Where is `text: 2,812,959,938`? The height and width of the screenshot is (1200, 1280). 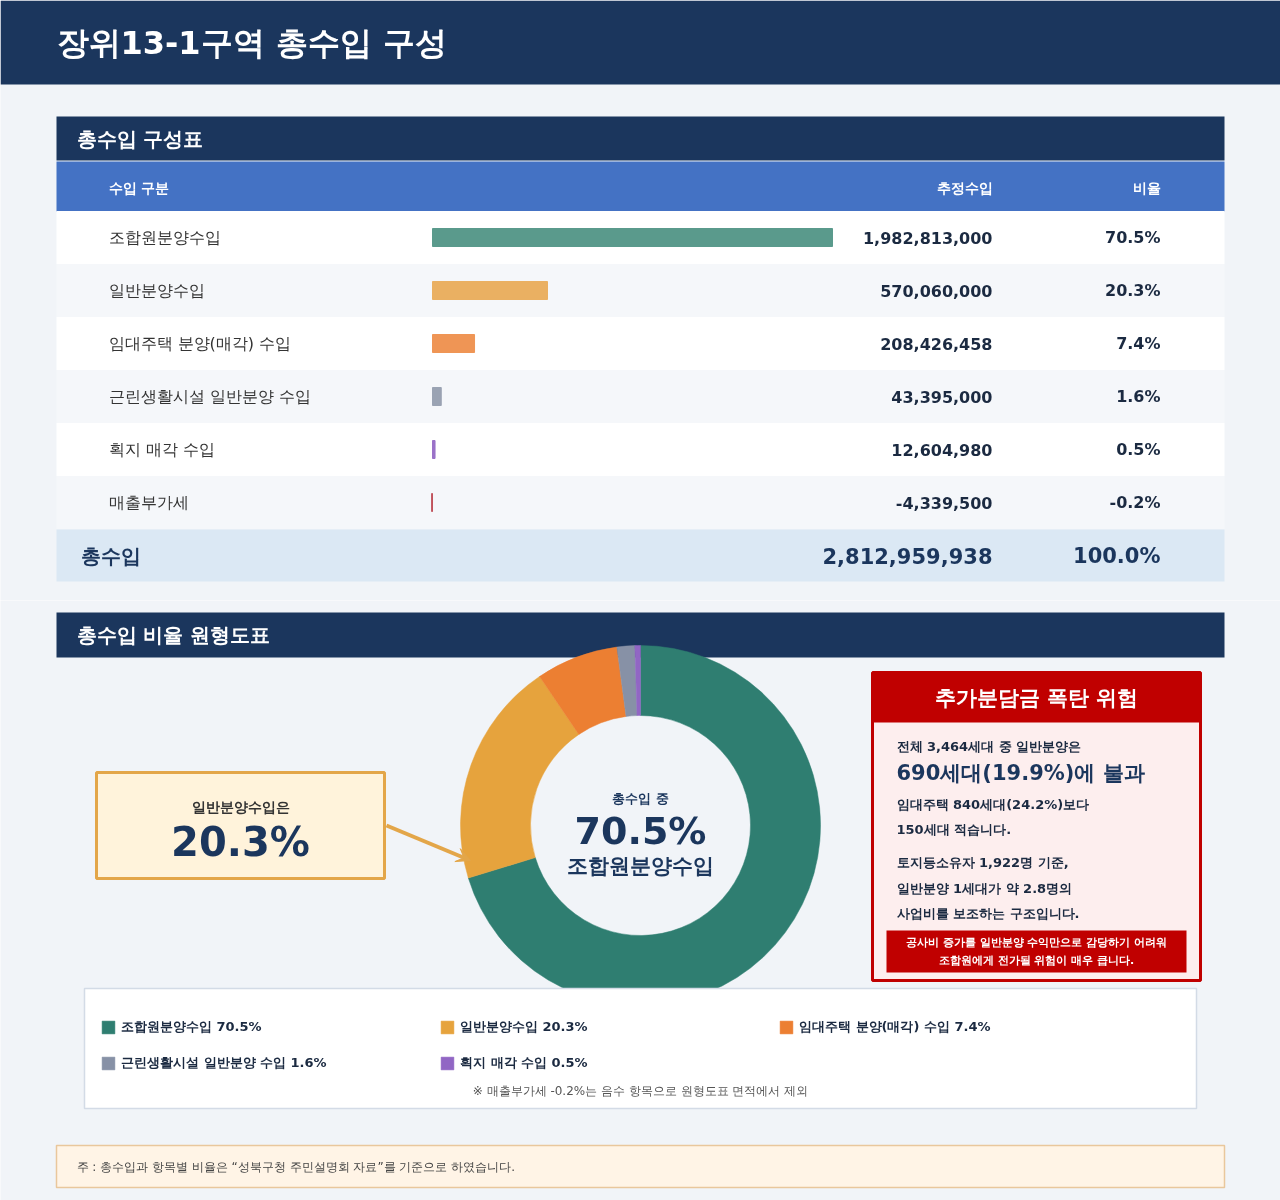
text: 2,812,959,938 is located at coordinates (907, 556).